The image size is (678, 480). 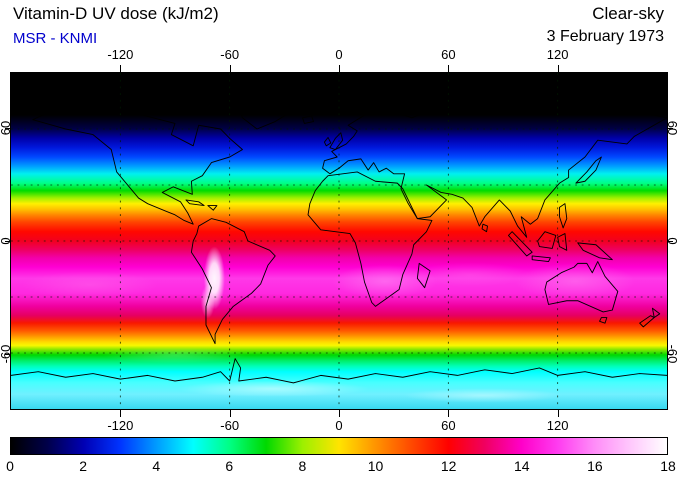 I want to click on coastline-tasmania, so click(x=603, y=320).